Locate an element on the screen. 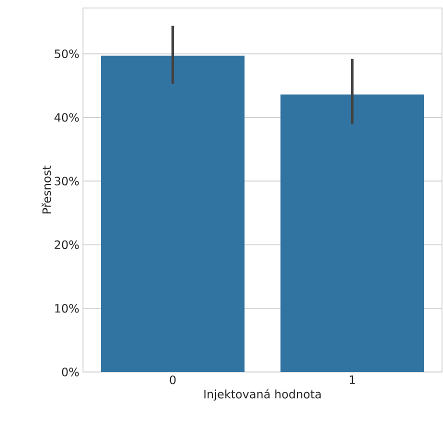 The height and width of the screenshot is (423, 443). y-tick-label: 0% is located at coordinates (70, 372).